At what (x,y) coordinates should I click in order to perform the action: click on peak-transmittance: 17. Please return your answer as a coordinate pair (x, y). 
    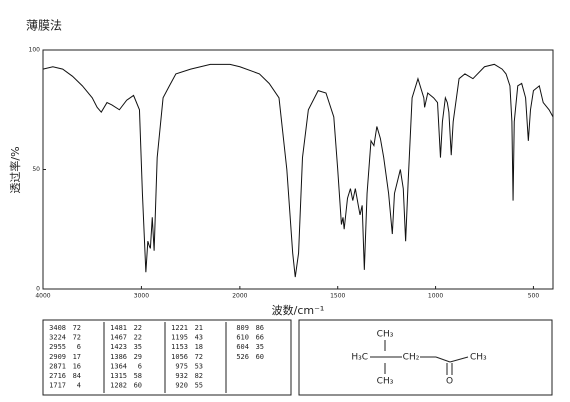
    Looking at the image, I should click on (77, 357).